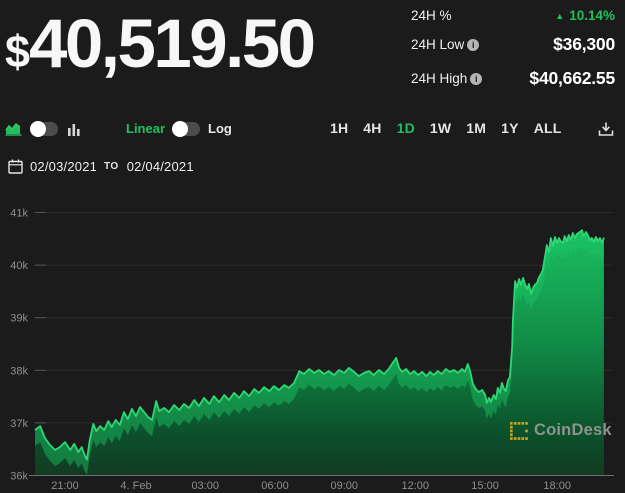 The width and height of the screenshot is (625, 493). I want to click on percent-value: 10.14%, so click(592, 15).